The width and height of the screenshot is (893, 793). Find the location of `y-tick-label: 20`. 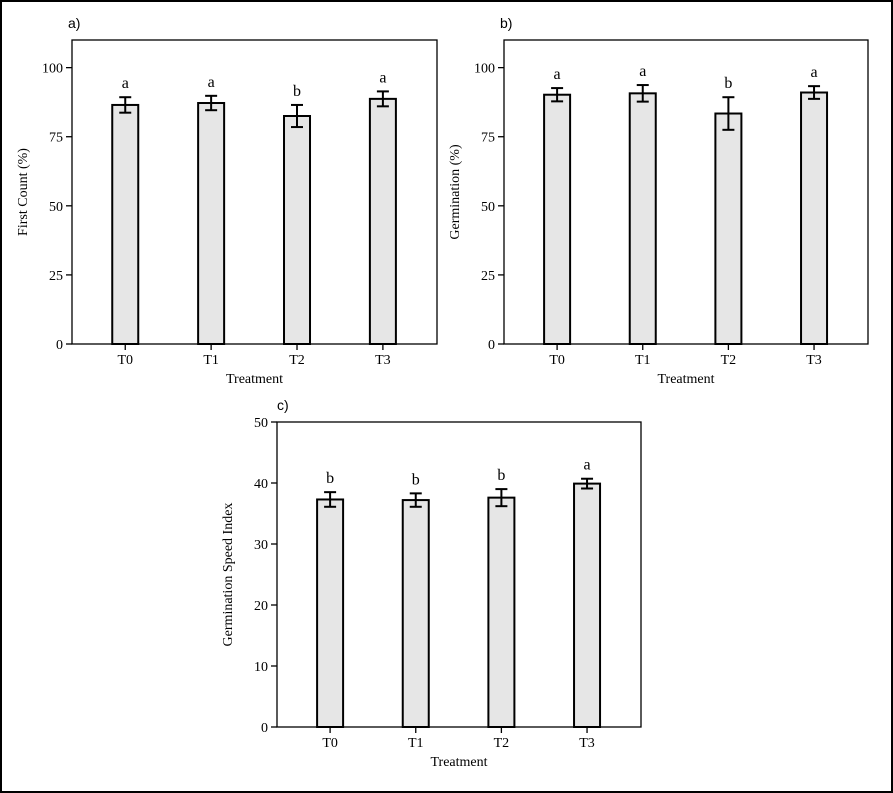

y-tick-label: 20 is located at coordinates (261, 606).